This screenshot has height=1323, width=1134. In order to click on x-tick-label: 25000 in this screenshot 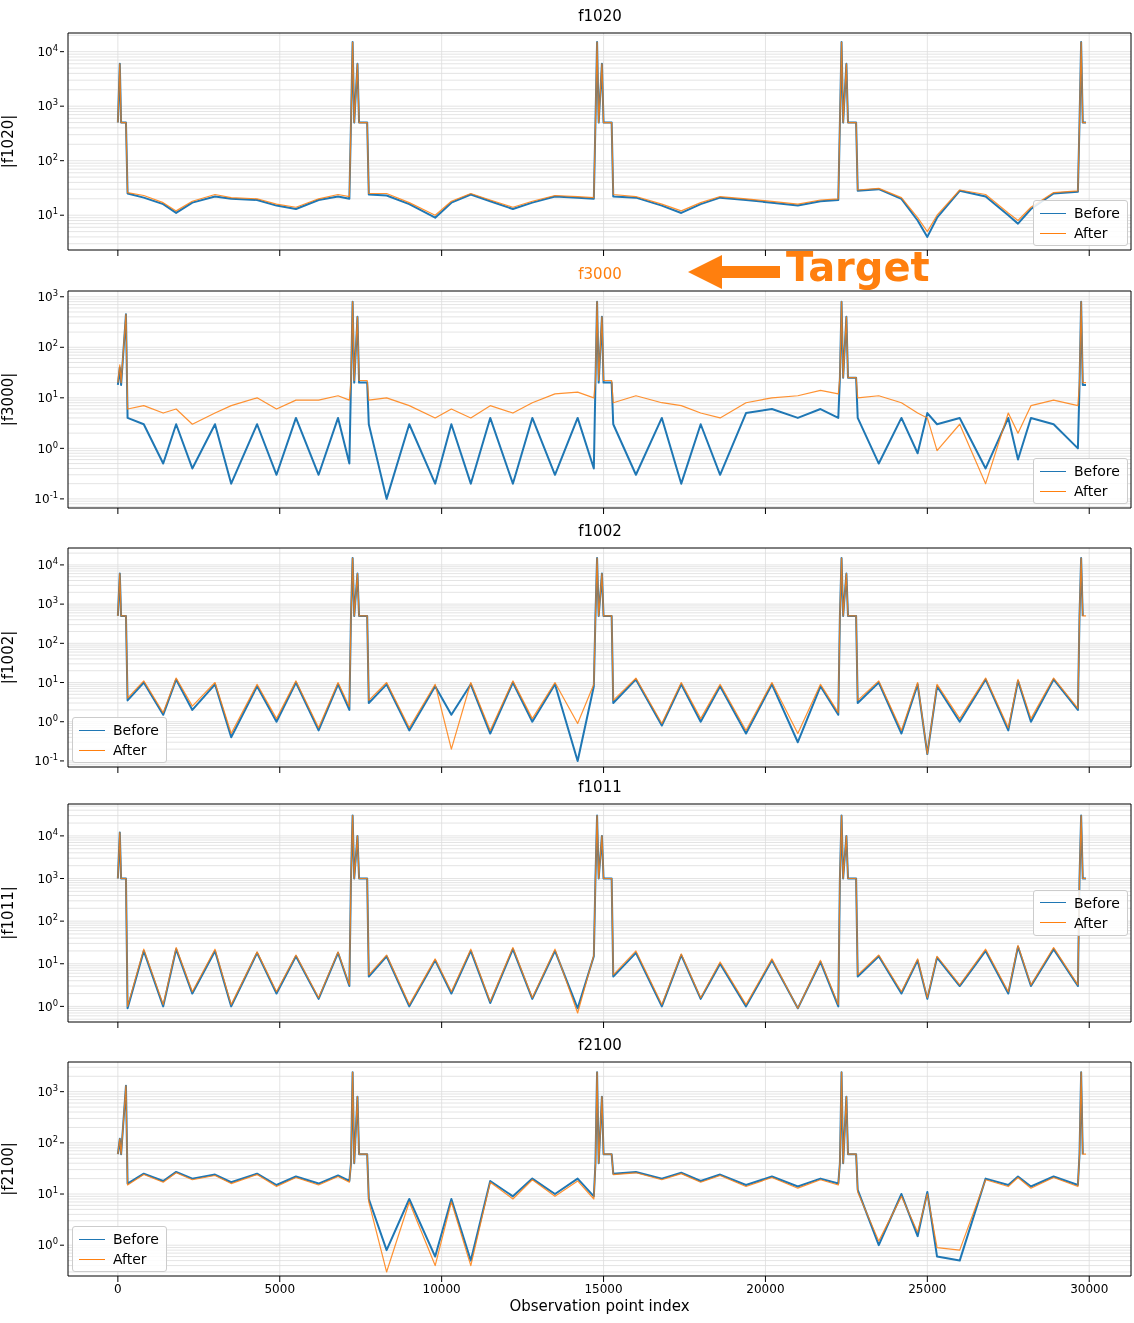, I will do `click(927, 1288)`.